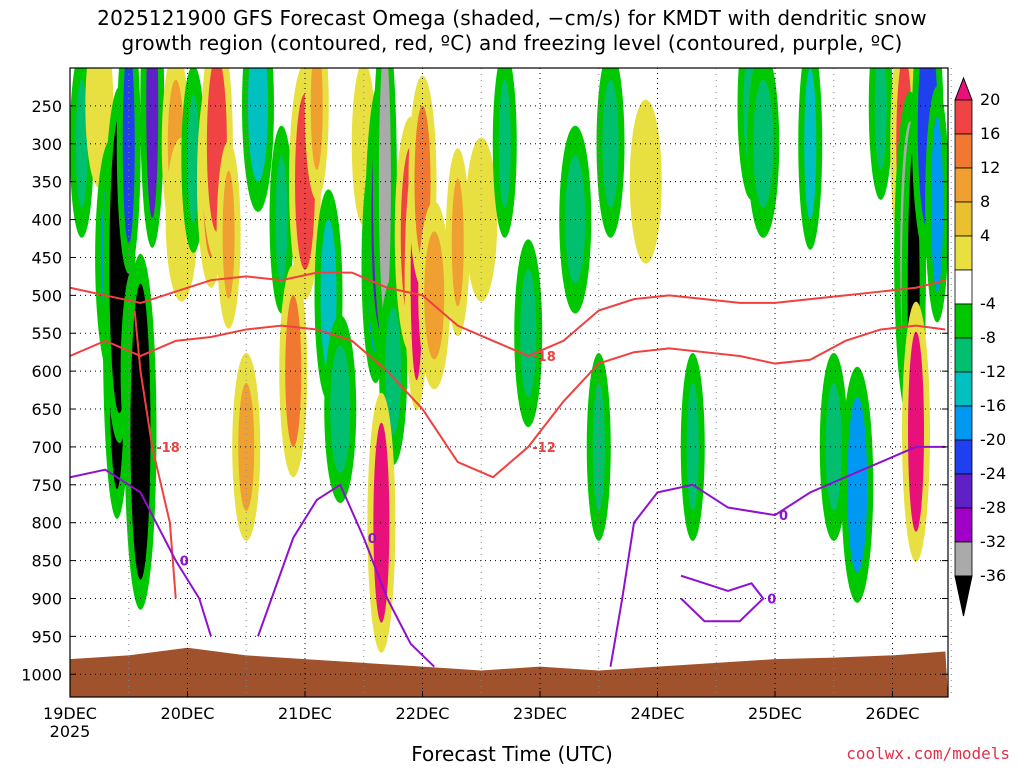  Describe the element at coordinates (893, 713) in the screenshot. I see `x-tick-label: 26DEC` at that location.